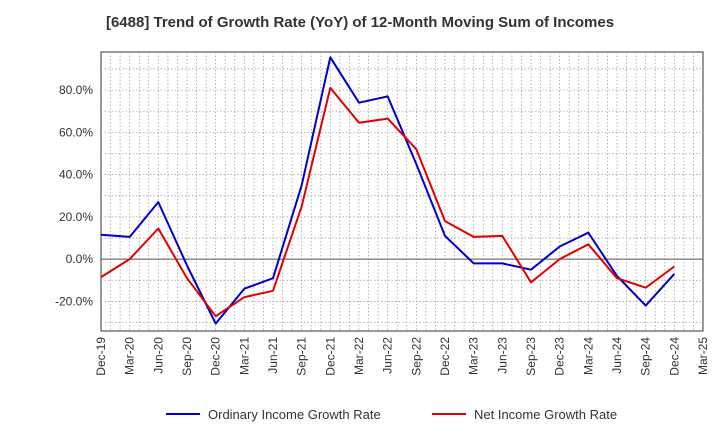  What do you see at coordinates (703, 356) in the screenshot?
I see `x-tick-label: Mar-25` at bounding box center [703, 356].